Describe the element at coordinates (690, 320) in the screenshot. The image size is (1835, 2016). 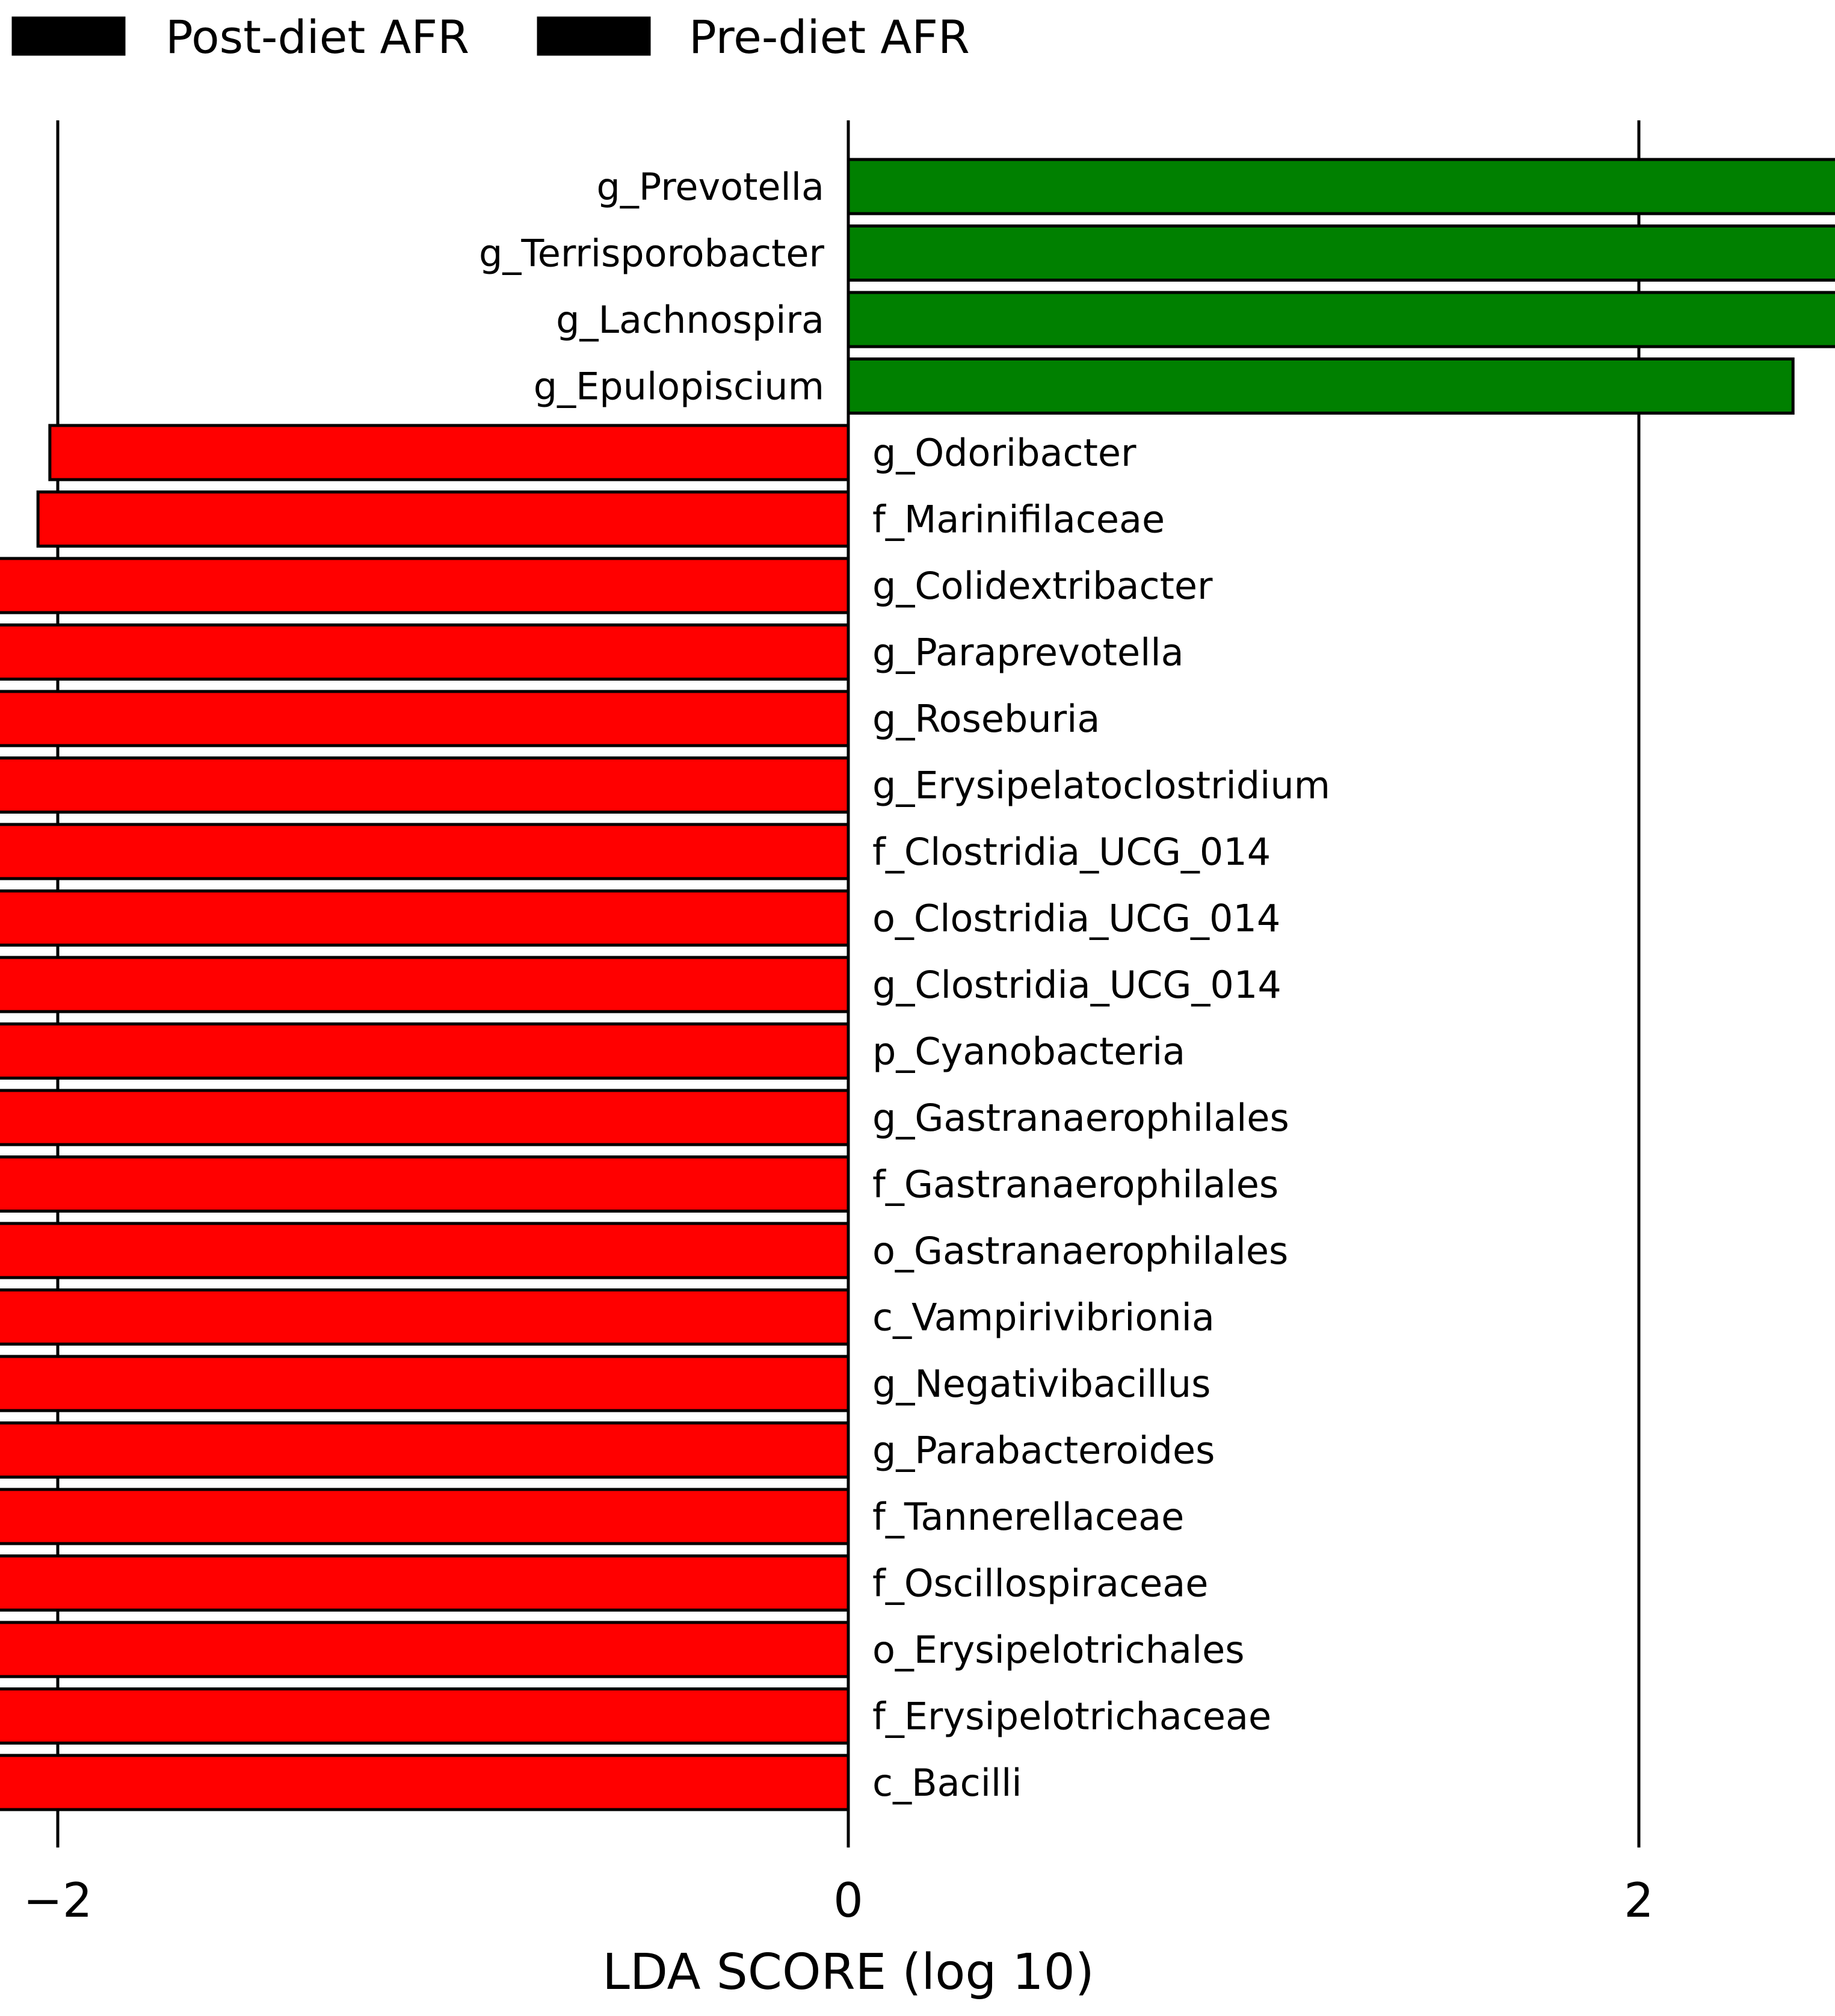
I see `bar-label: g_Lachnospira` at that location.